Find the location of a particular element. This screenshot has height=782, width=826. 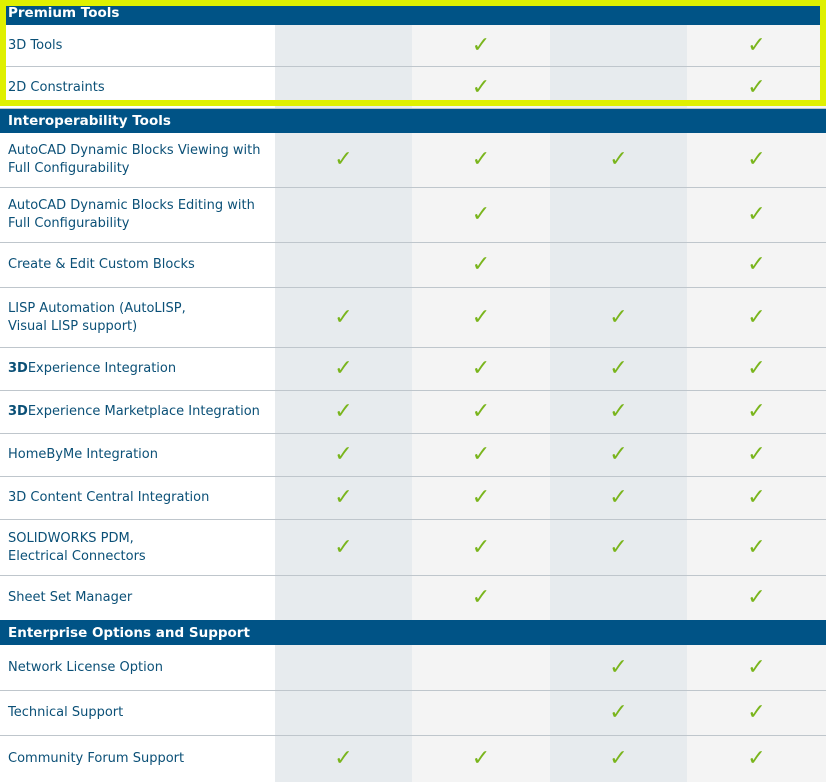

table-row: HomeByMe Integration ✓ ✓ ✓ ✓ is located at coordinates (413, 455).